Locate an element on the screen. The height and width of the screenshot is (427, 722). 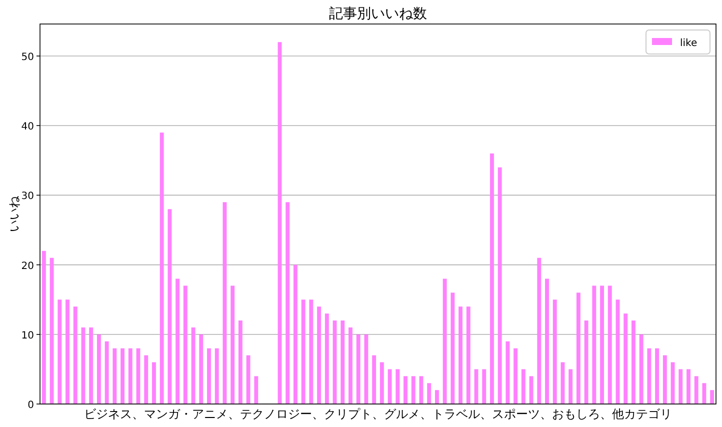
y-tick-label: 30 is located at coordinates (27, 196).